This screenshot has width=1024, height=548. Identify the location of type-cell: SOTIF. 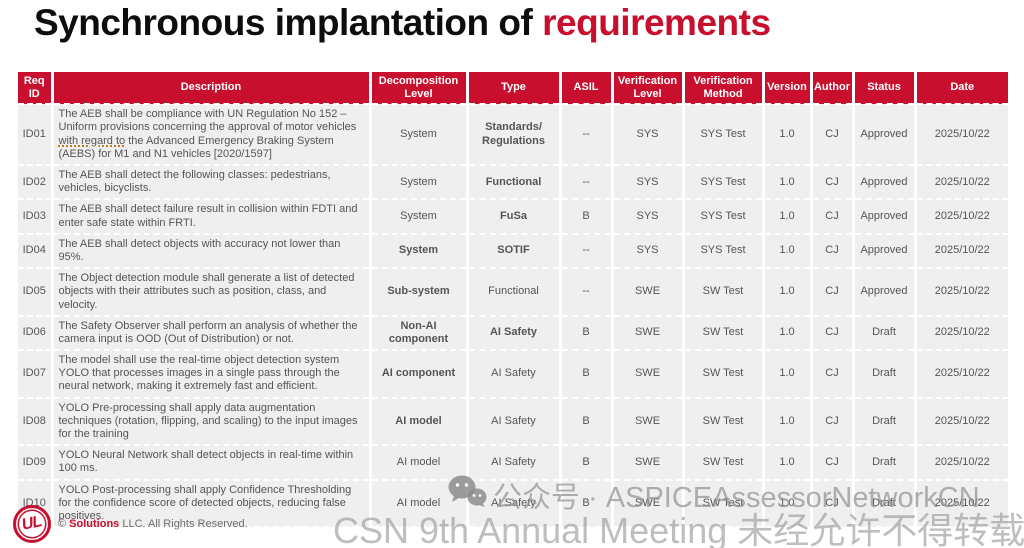
(514, 251).